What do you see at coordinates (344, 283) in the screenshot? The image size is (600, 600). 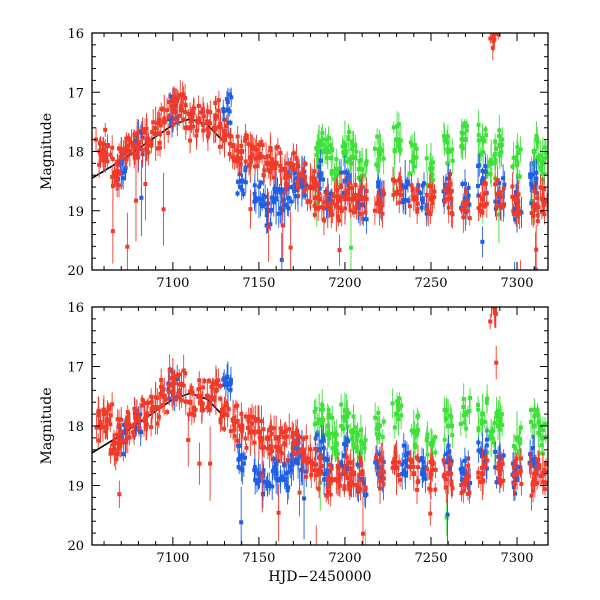 I see `x-tick-label: 7200` at bounding box center [344, 283].